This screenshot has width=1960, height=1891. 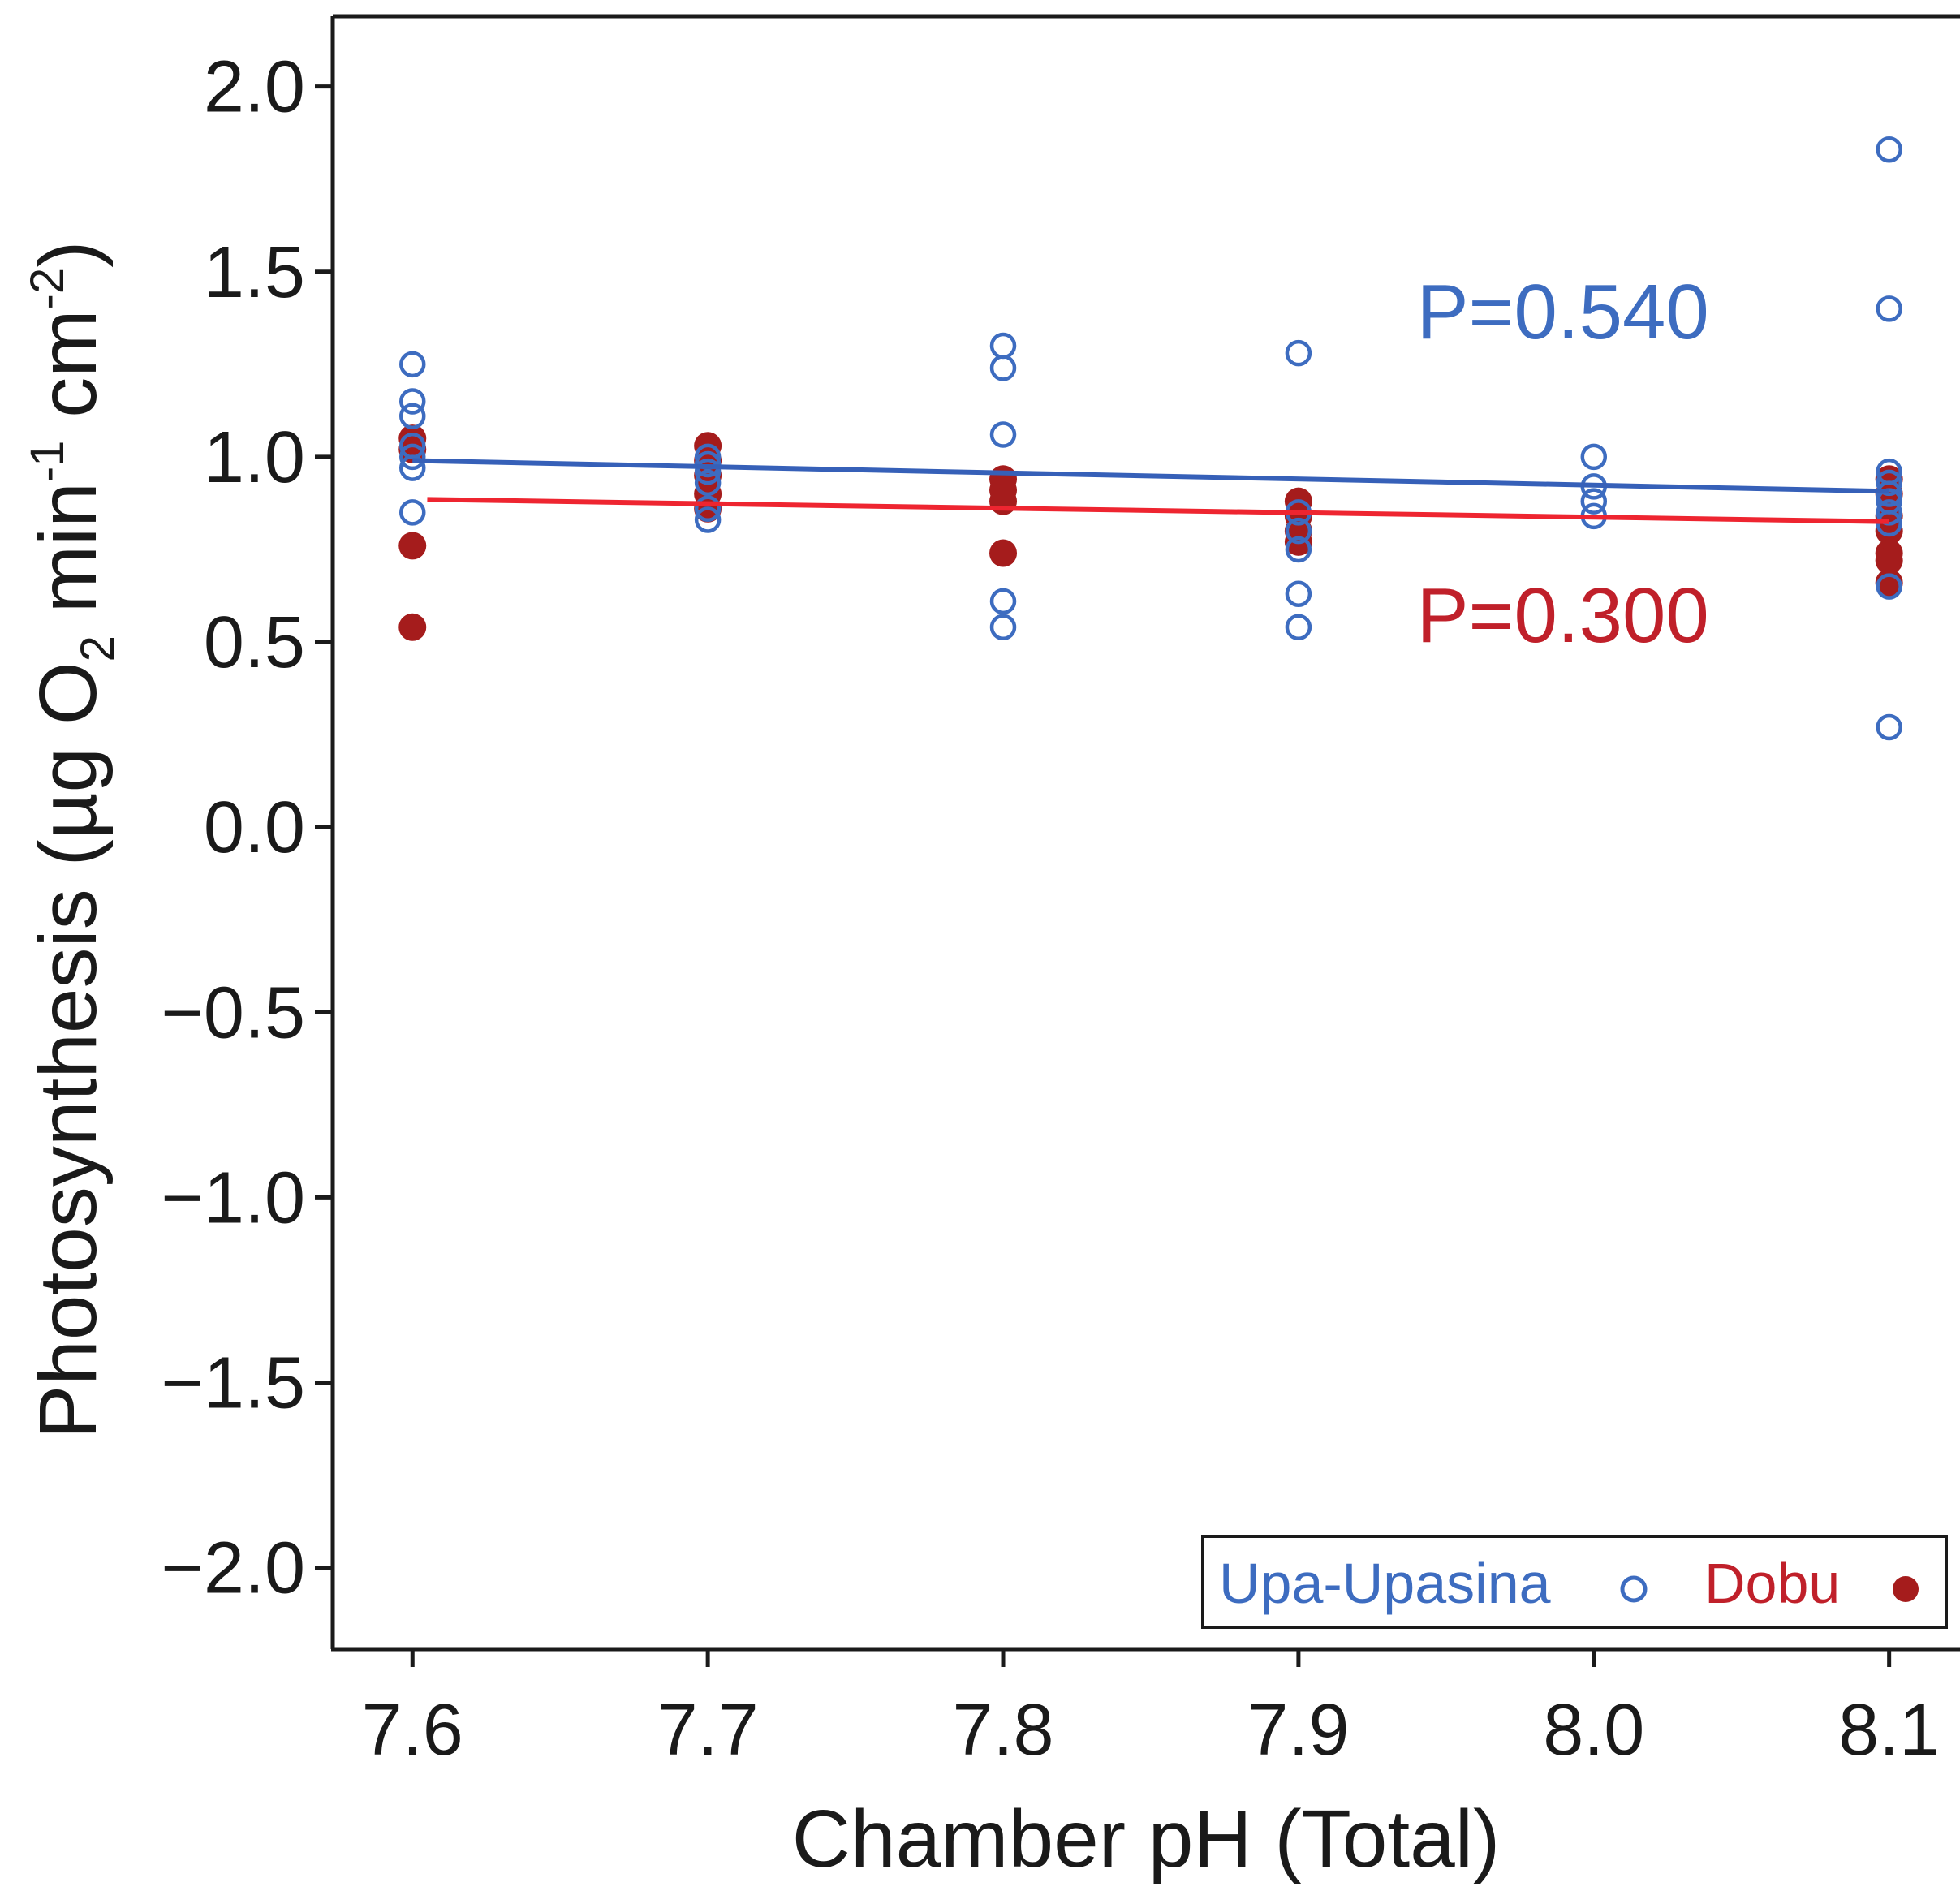 I want to click on legend-label-dobu: Dobu, so click(x=1772, y=1583).